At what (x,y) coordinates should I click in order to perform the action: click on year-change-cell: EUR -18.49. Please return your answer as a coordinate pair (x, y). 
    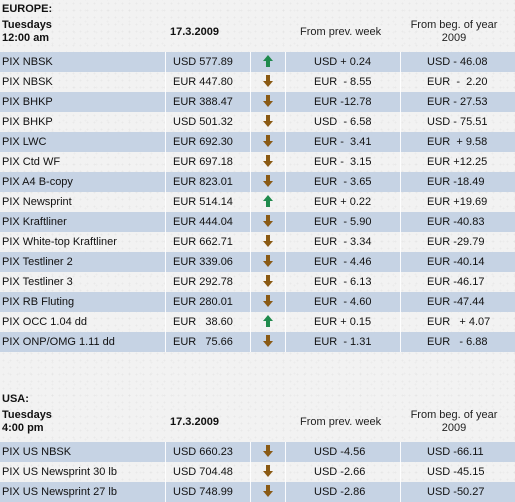
    Looking at the image, I should click on (456, 182).